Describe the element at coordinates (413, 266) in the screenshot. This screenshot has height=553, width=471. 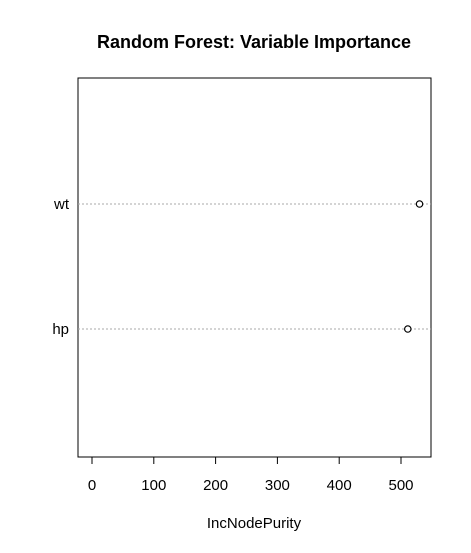
I see `data-points` at that location.